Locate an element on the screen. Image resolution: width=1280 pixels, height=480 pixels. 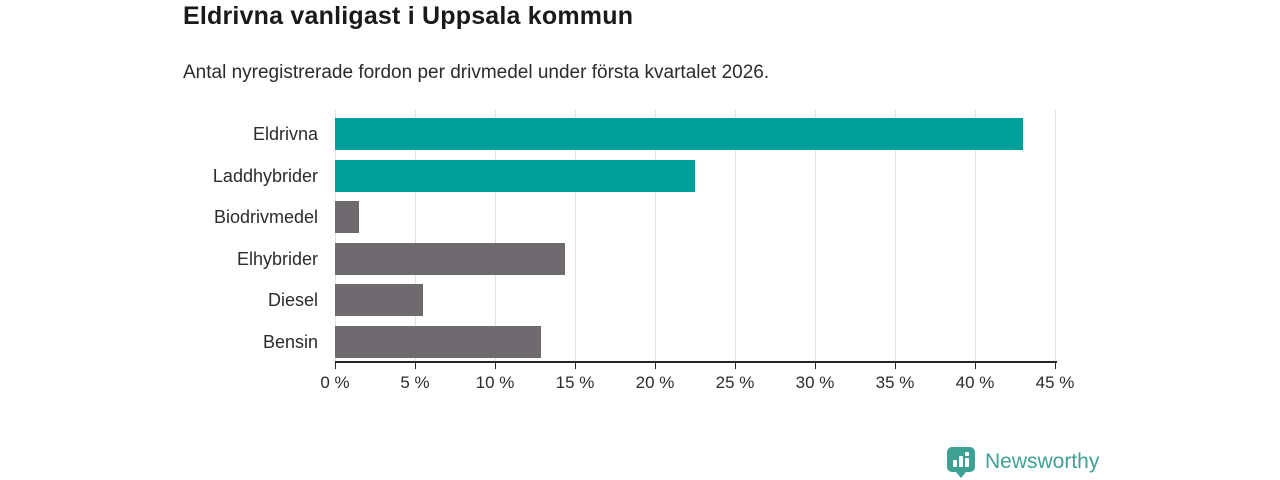
bar-row: Diesel is located at coordinates (661, 300).